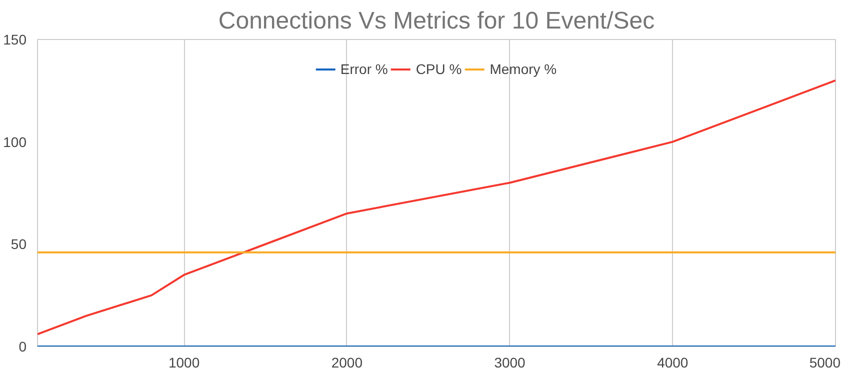  What do you see at coordinates (439, 69) in the screenshot?
I see `legend-label: CPU %` at bounding box center [439, 69].